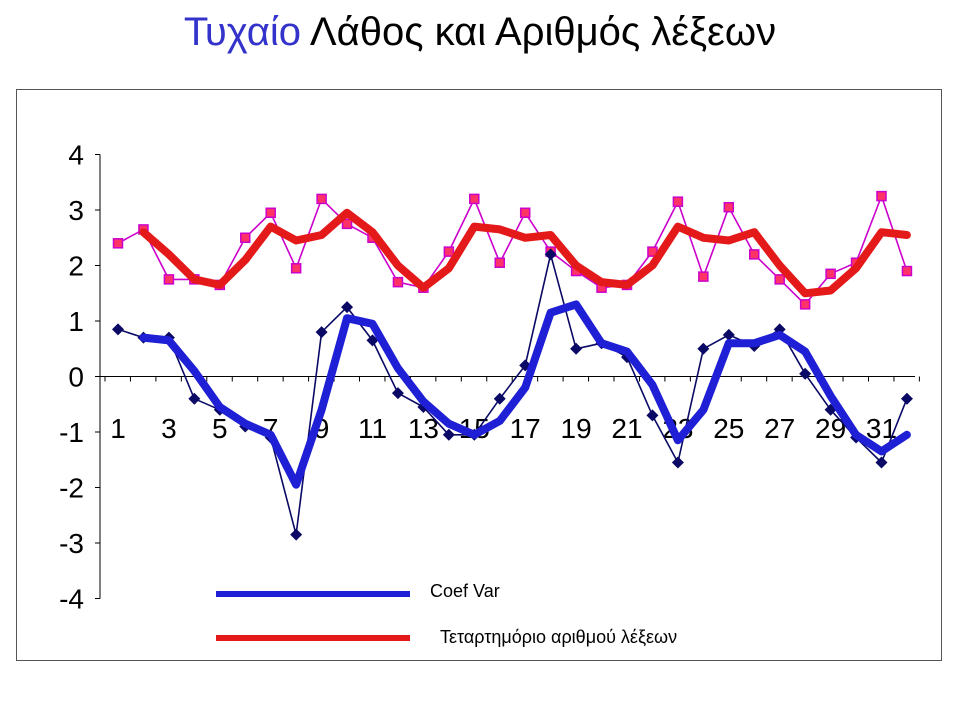 The width and height of the screenshot is (960, 720). What do you see at coordinates (728, 428) in the screenshot?
I see `x-tick-label: 25` at bounding box center [728, 428].